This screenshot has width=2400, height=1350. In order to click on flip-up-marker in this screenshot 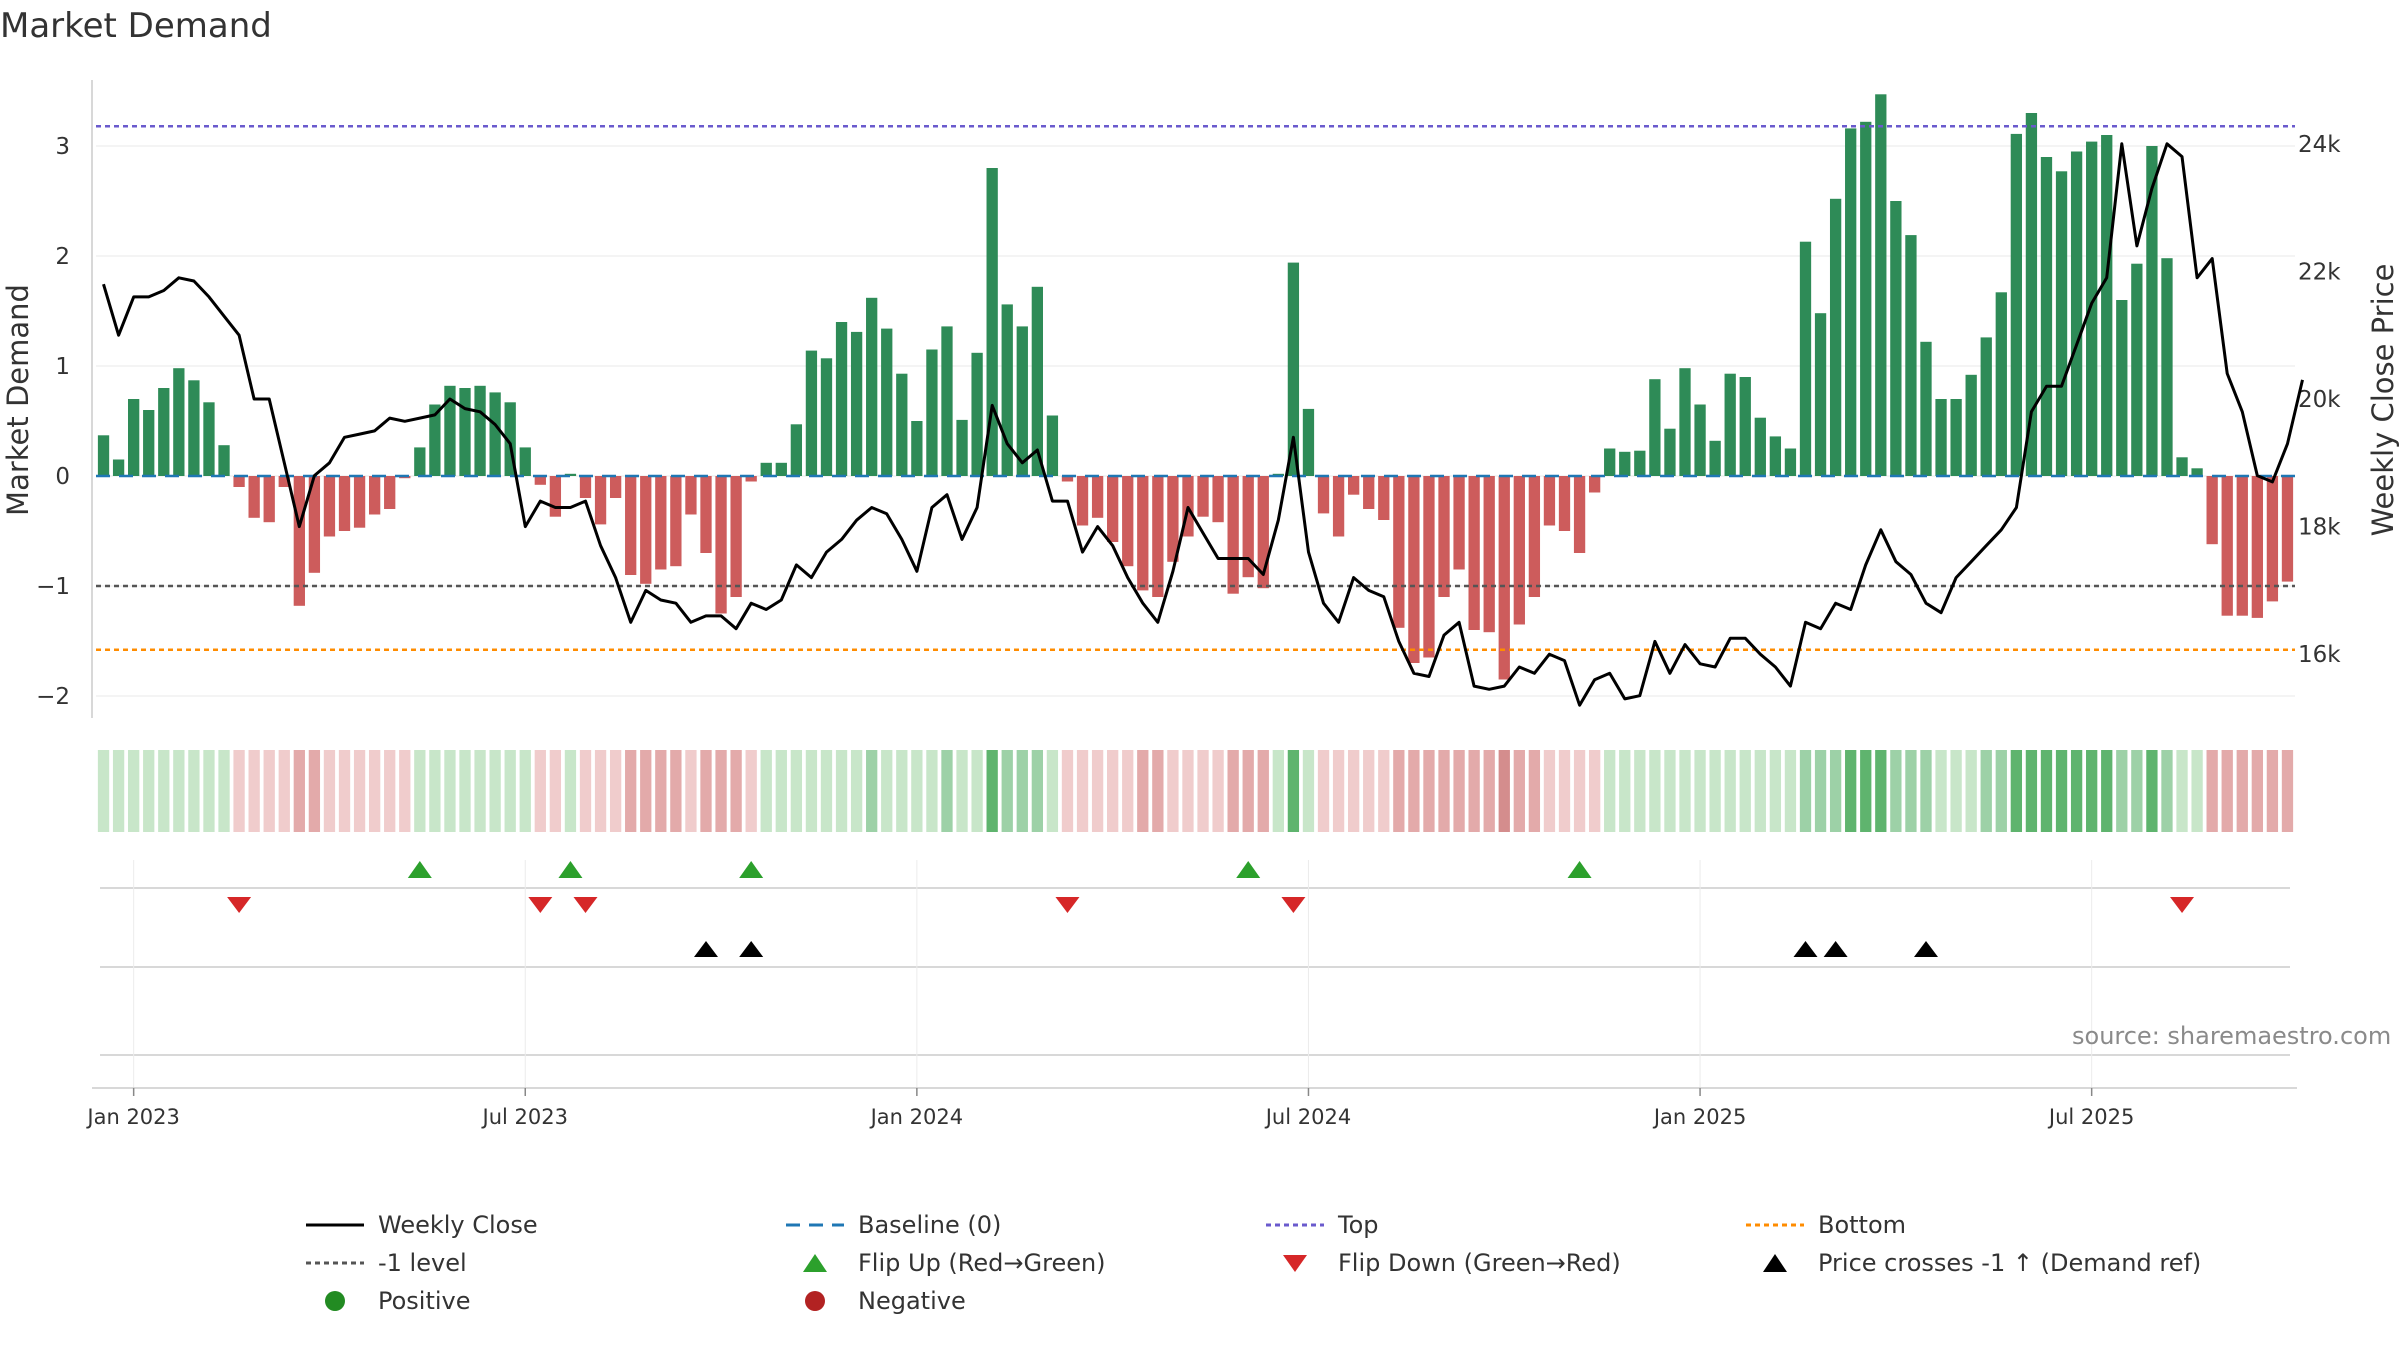, I will do `click(1248, 869)`.